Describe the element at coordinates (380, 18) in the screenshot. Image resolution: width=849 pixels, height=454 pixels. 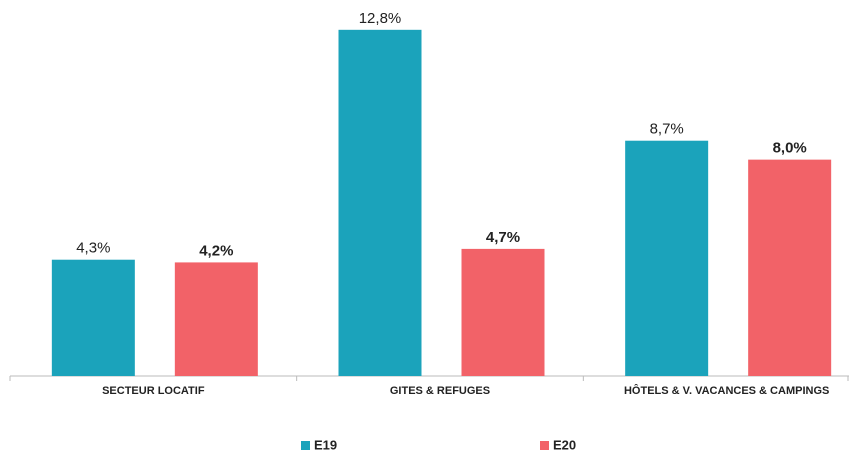
I see `value-label: 12,8%` at that location.